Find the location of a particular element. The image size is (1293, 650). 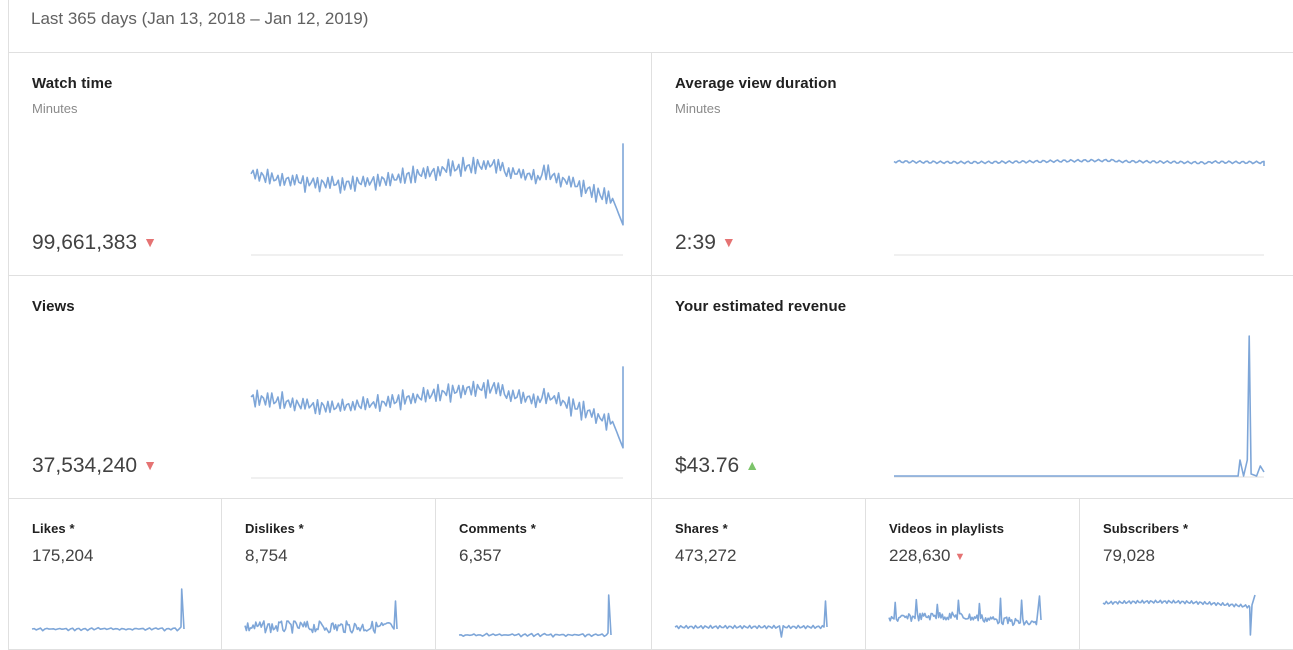

subscribers-sparkline is located at coordinates (1179, 615).